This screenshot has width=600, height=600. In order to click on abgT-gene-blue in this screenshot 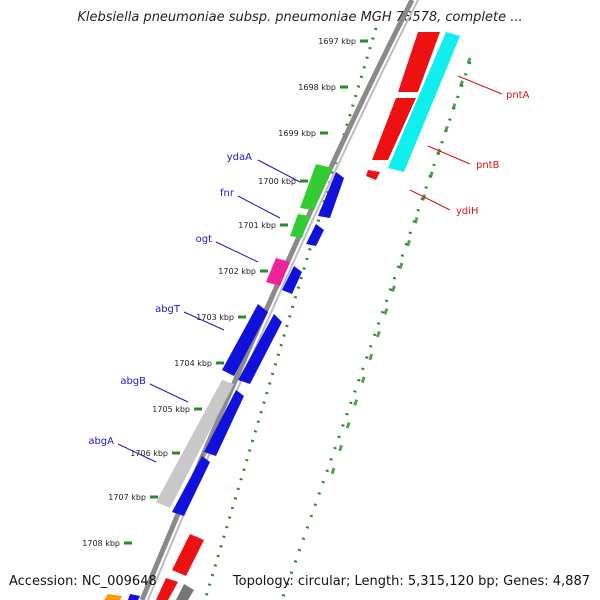, I will do `click(245, 340)`.